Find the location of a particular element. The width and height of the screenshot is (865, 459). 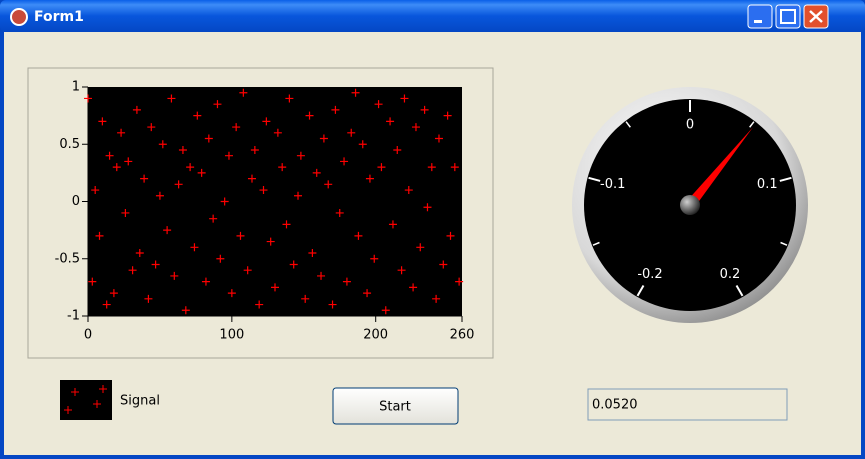

start-button-label: Start is located at coordinates (395, 407).